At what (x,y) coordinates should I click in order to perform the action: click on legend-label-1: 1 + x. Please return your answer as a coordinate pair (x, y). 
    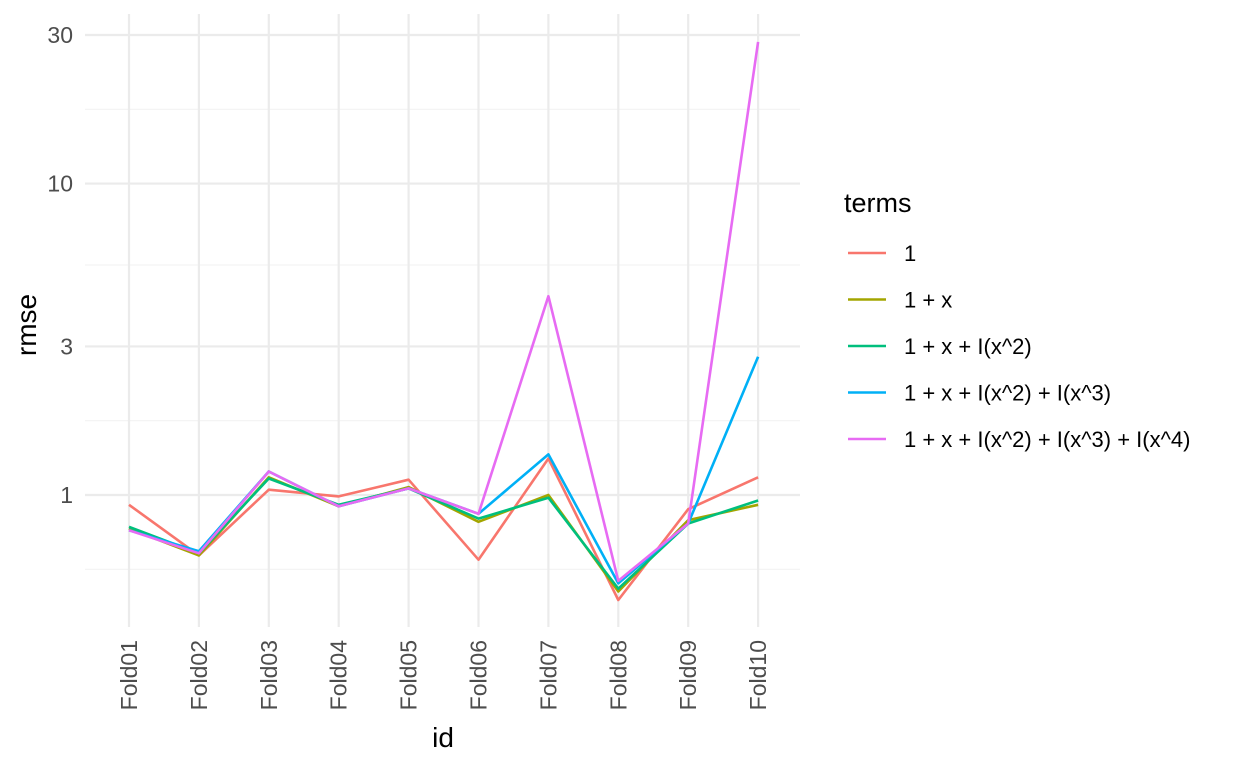
    Looking at the image, I should click on (928, 300).